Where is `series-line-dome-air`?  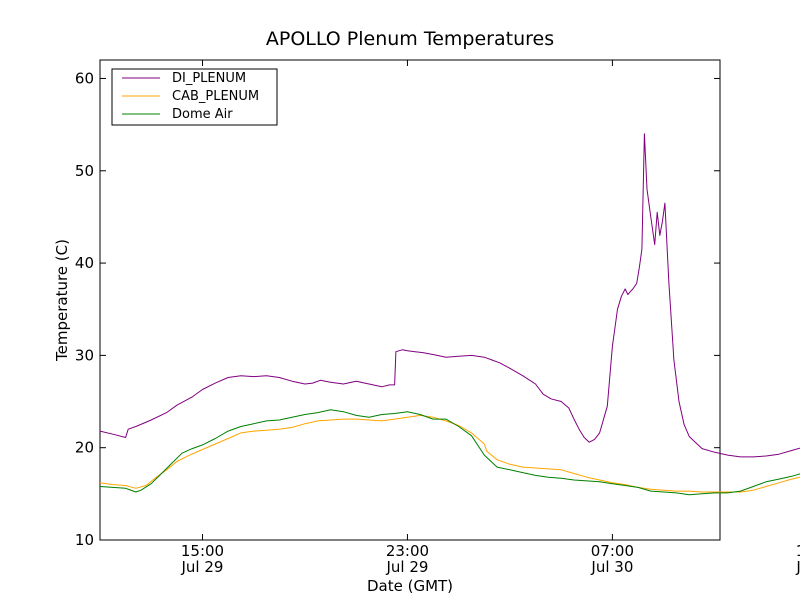 series-line-dome-air is located at coordinates (449, 452).